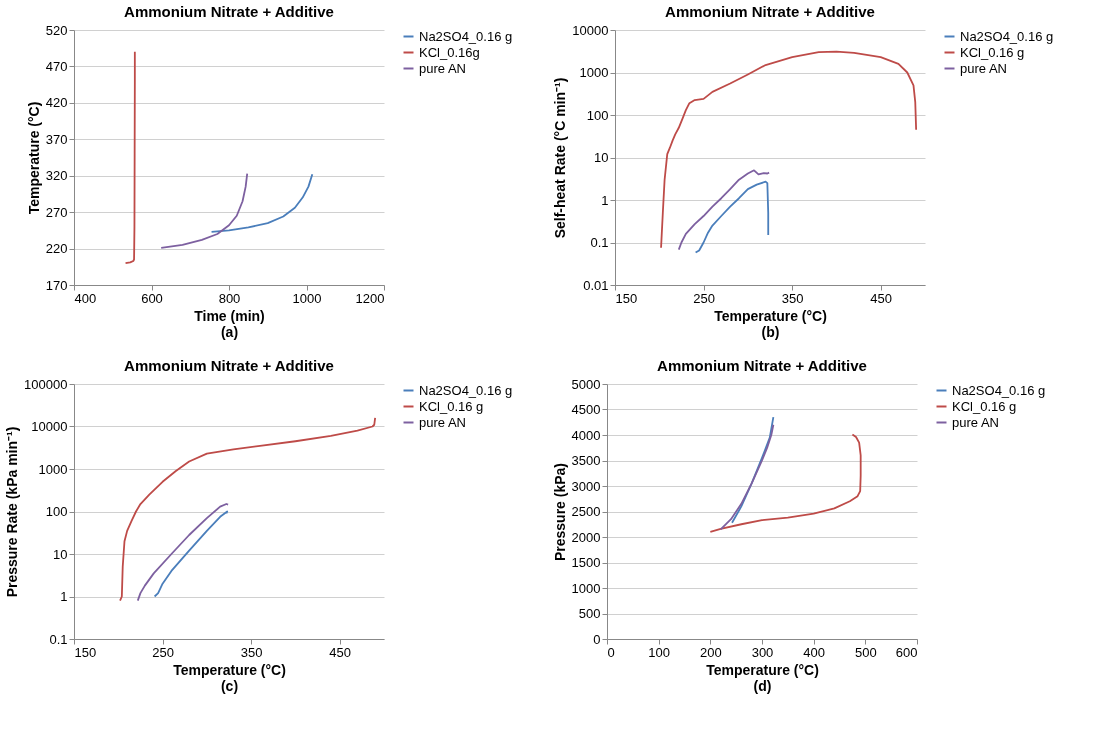 The width and height of the screenshot is (1112, 756). Describe the element at coordinates (586, 562) in the screenshot. I see `y-tick-label: 1500` at that location.